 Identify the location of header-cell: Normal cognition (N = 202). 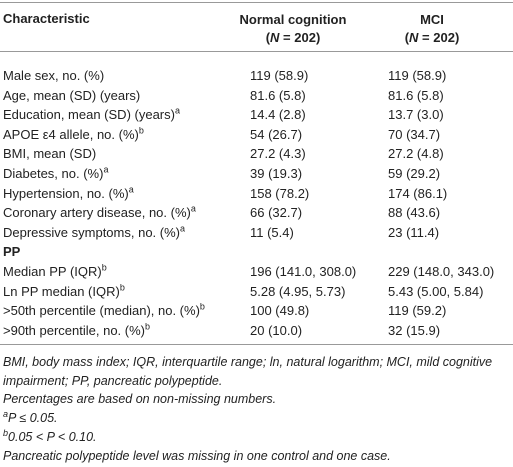
(293, 29).